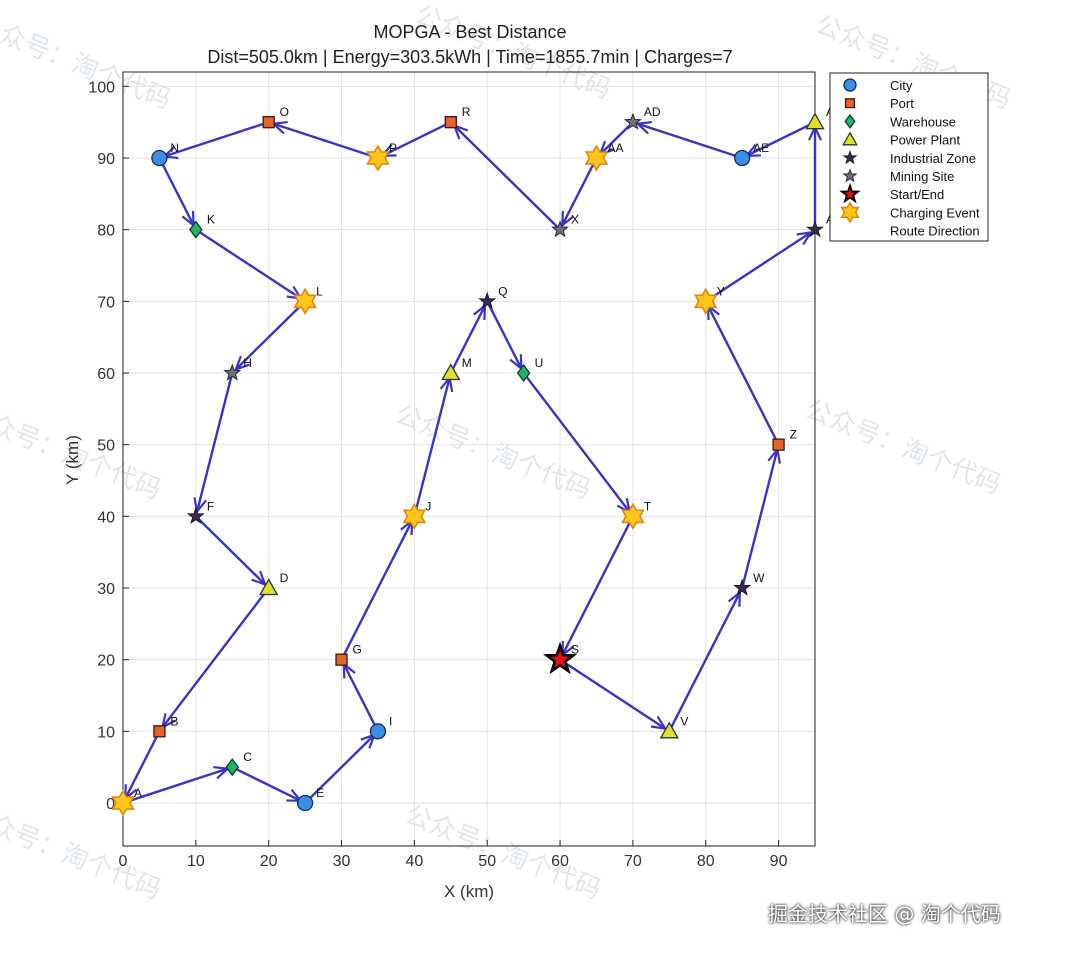 The height and width of the screenshot is (953, 1080). I want to click on legend-label-mining: Mining Site, so click(922, 176).